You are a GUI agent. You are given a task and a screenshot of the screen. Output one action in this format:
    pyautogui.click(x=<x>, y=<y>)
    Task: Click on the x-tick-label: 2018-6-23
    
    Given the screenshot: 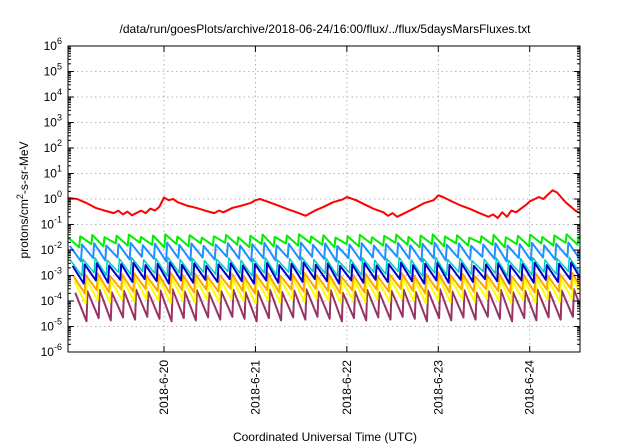 What is the action you would take?
    pyautogui.click(x=438, y=387)
    